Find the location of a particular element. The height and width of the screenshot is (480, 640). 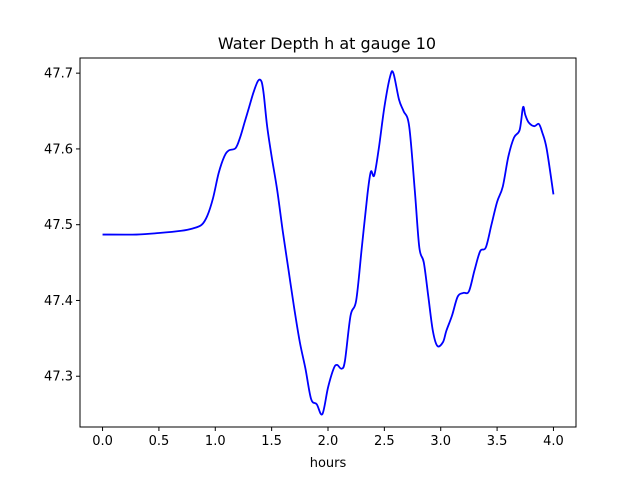

y-tick-label: 47.7 is located at coordinates (58, 74).